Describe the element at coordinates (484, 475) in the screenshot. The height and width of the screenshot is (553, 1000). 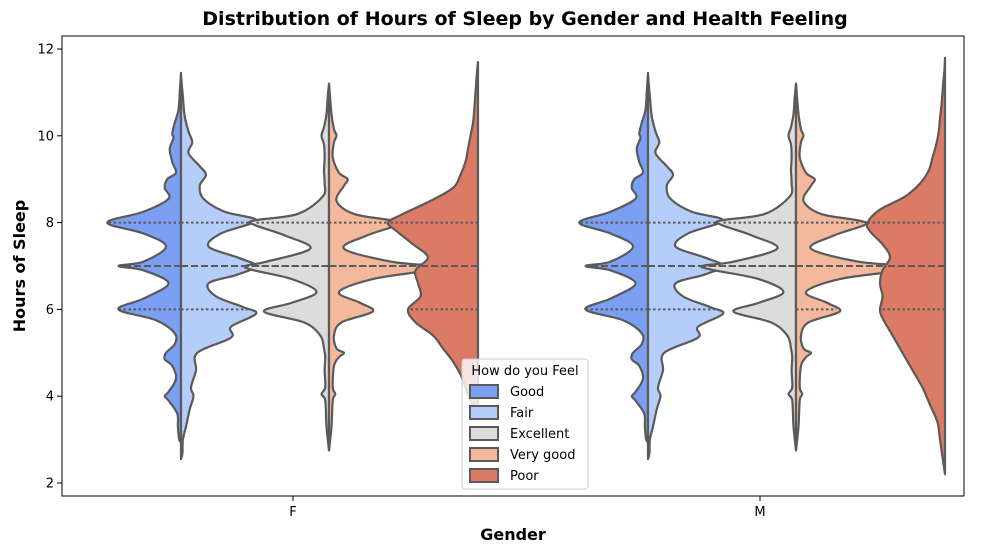
I see `legend-swatch-poor` at that location.